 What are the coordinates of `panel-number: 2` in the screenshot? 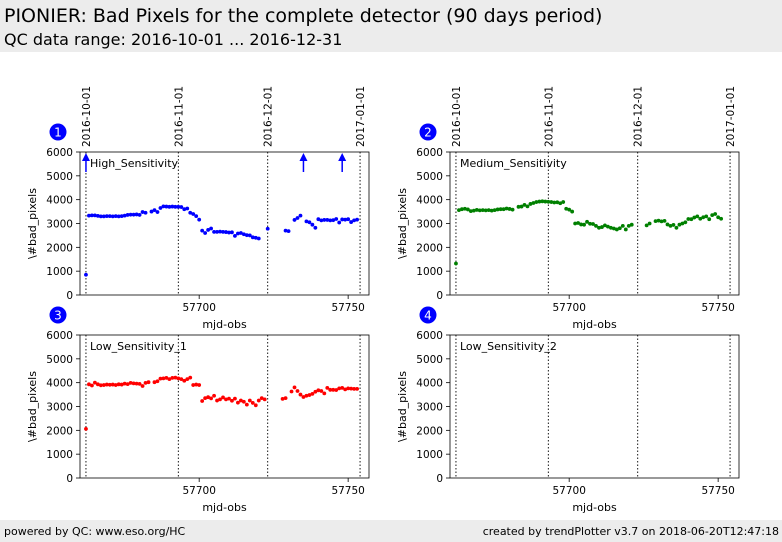 It's located at (428, 133).